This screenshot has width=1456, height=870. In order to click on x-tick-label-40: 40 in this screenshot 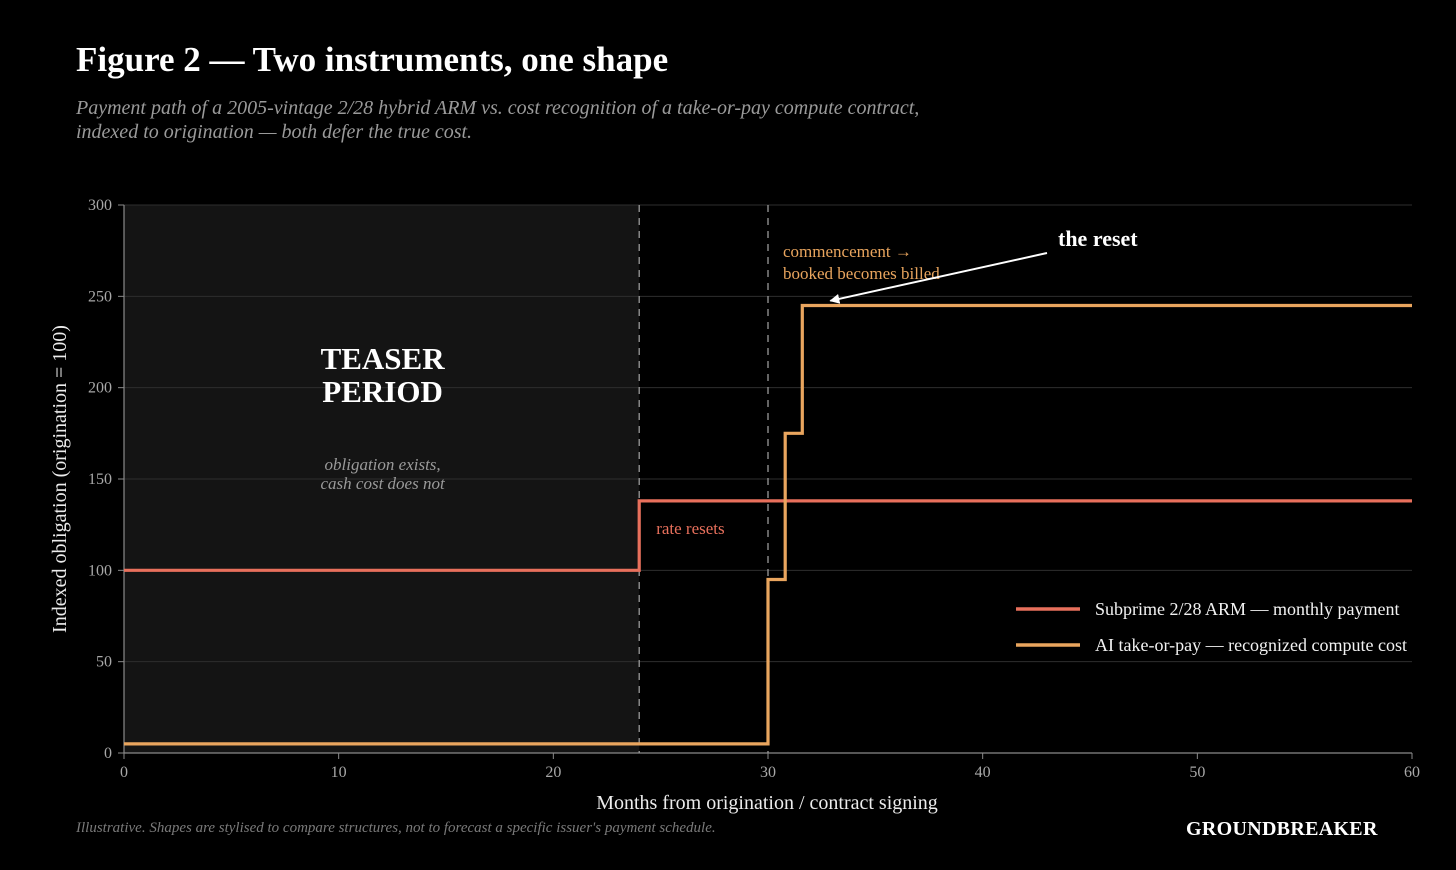, I will do `click(983, 772)`.